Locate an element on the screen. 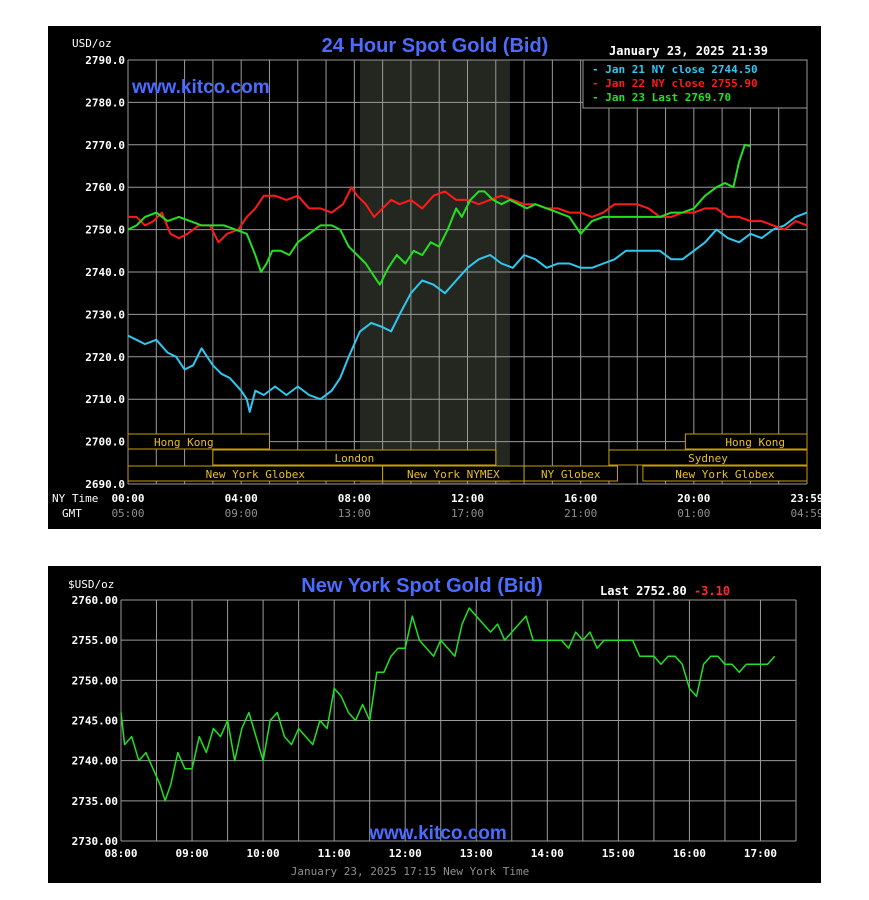  last-label-text: Last is located at coordinates (614, 591).